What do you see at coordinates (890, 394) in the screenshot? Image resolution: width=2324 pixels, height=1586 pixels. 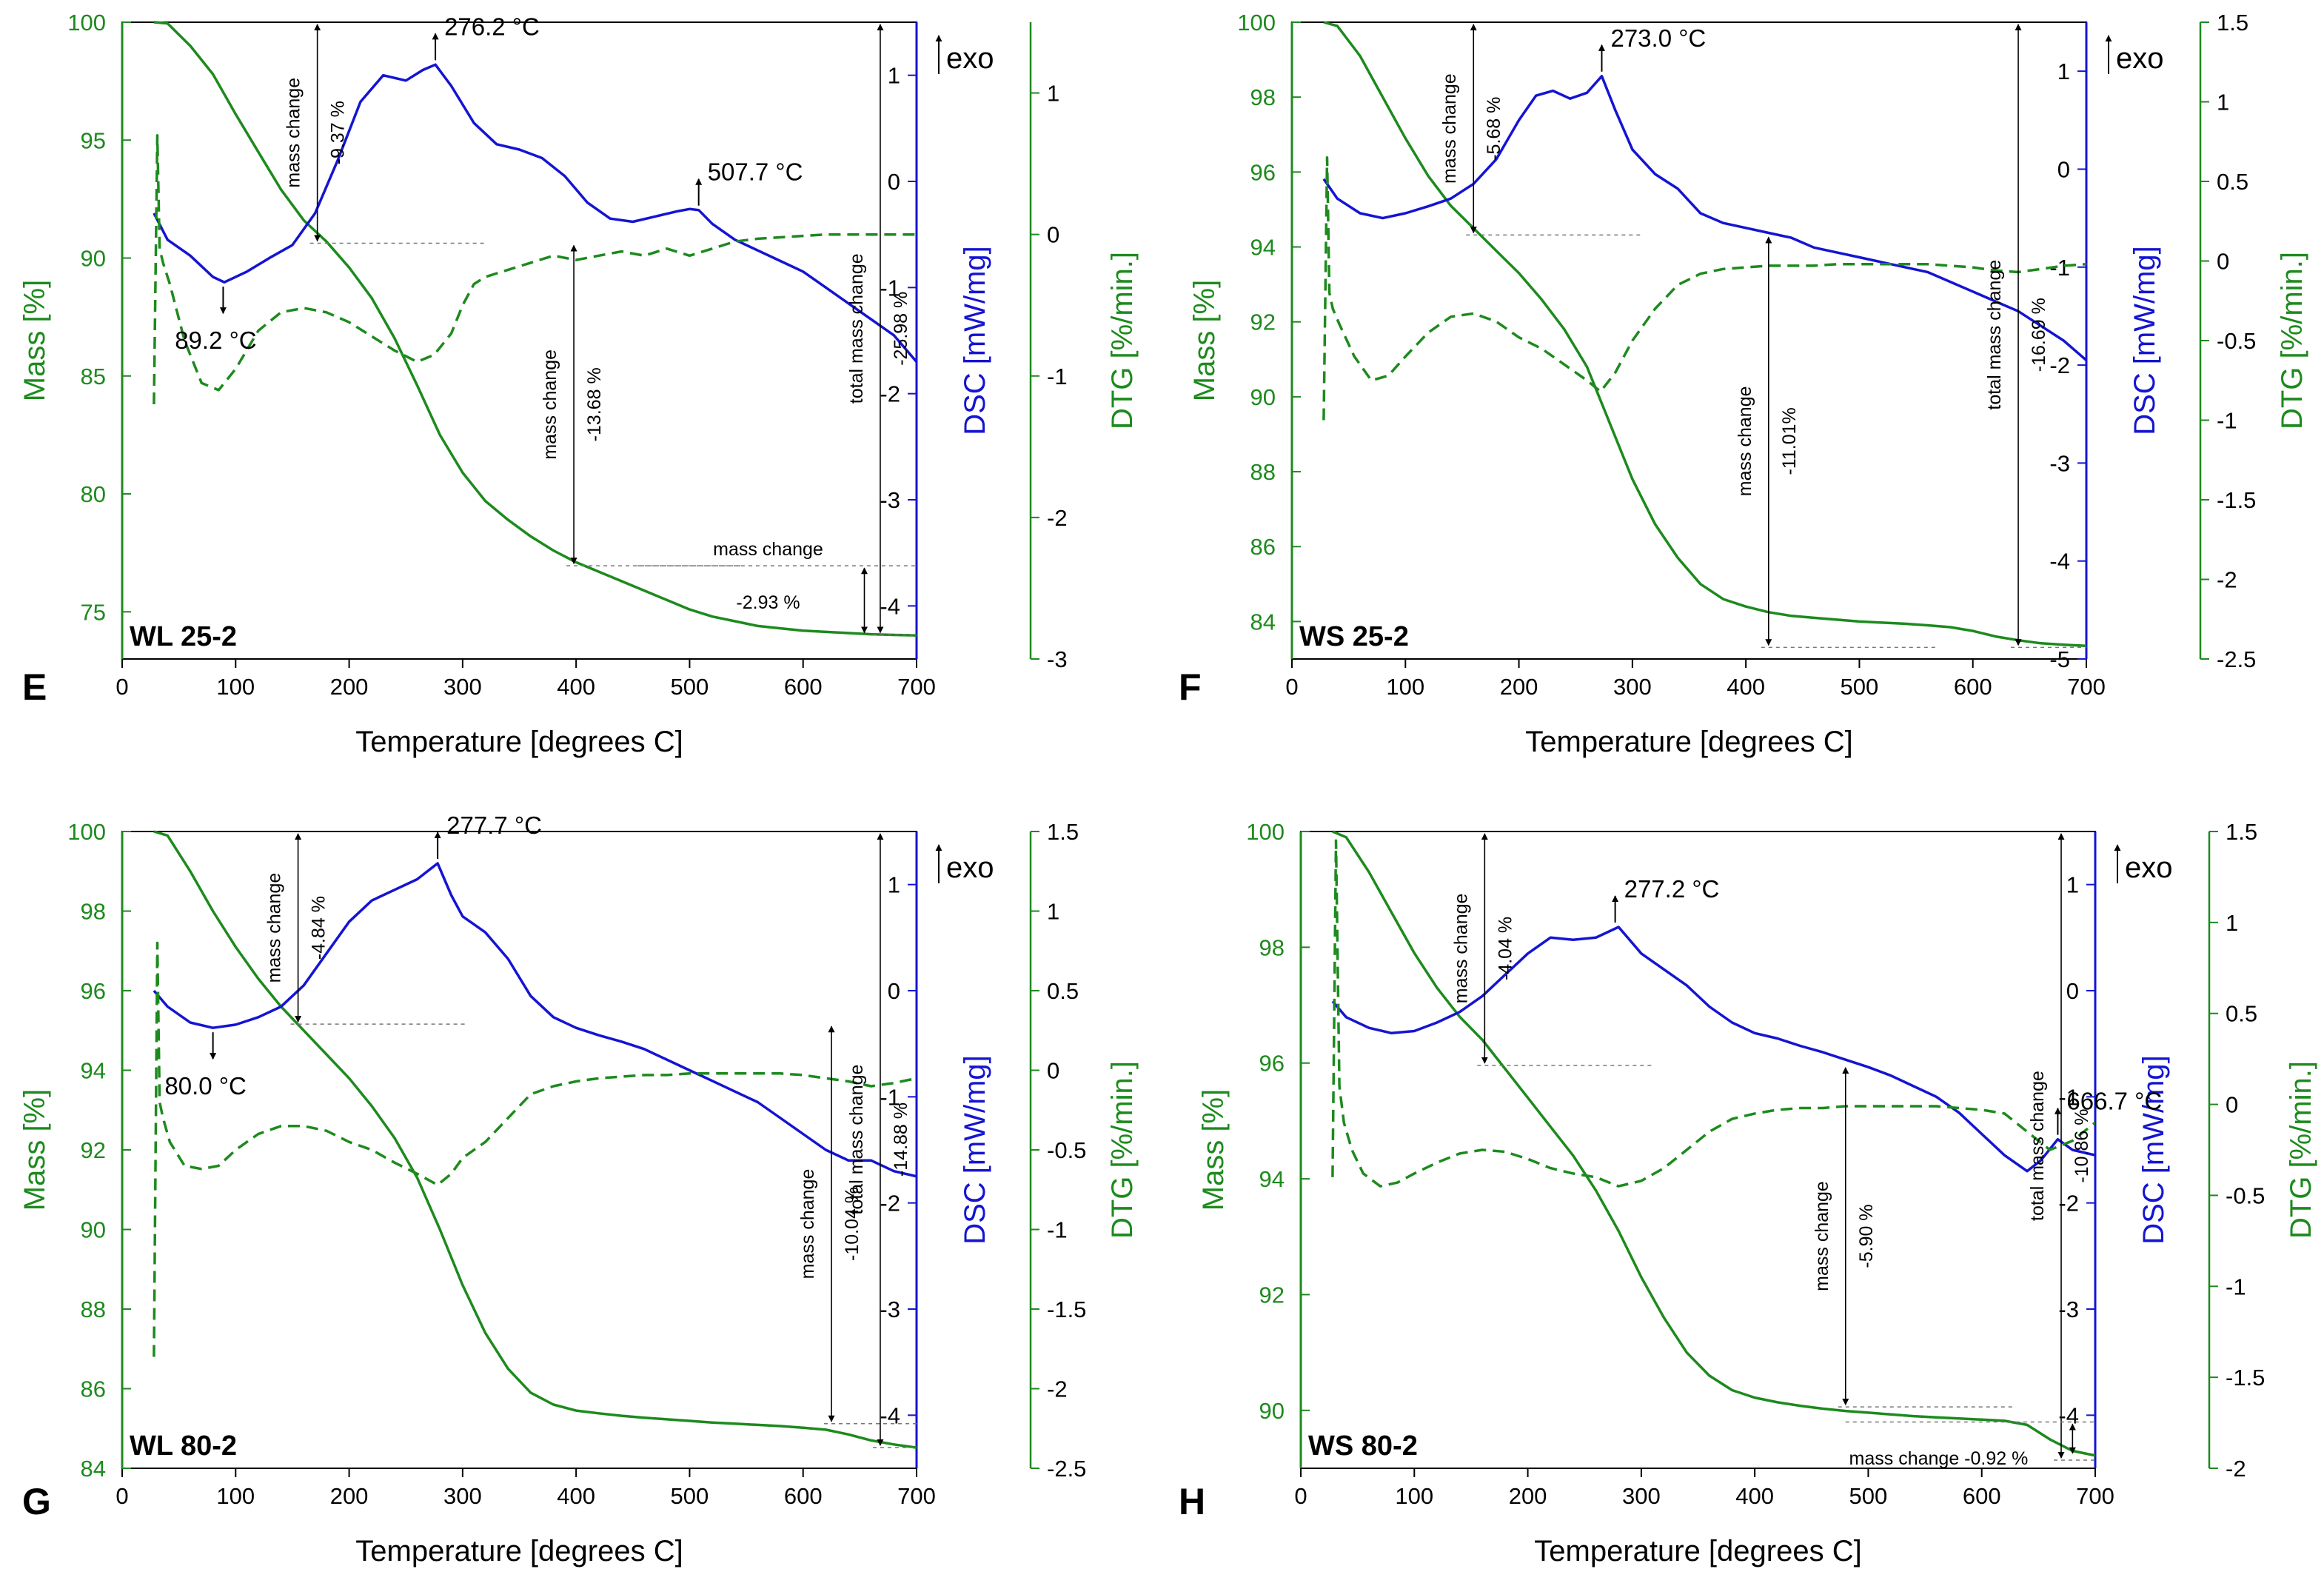 I see `dsc-tick-label: -2` at bounding box center [890, 394].